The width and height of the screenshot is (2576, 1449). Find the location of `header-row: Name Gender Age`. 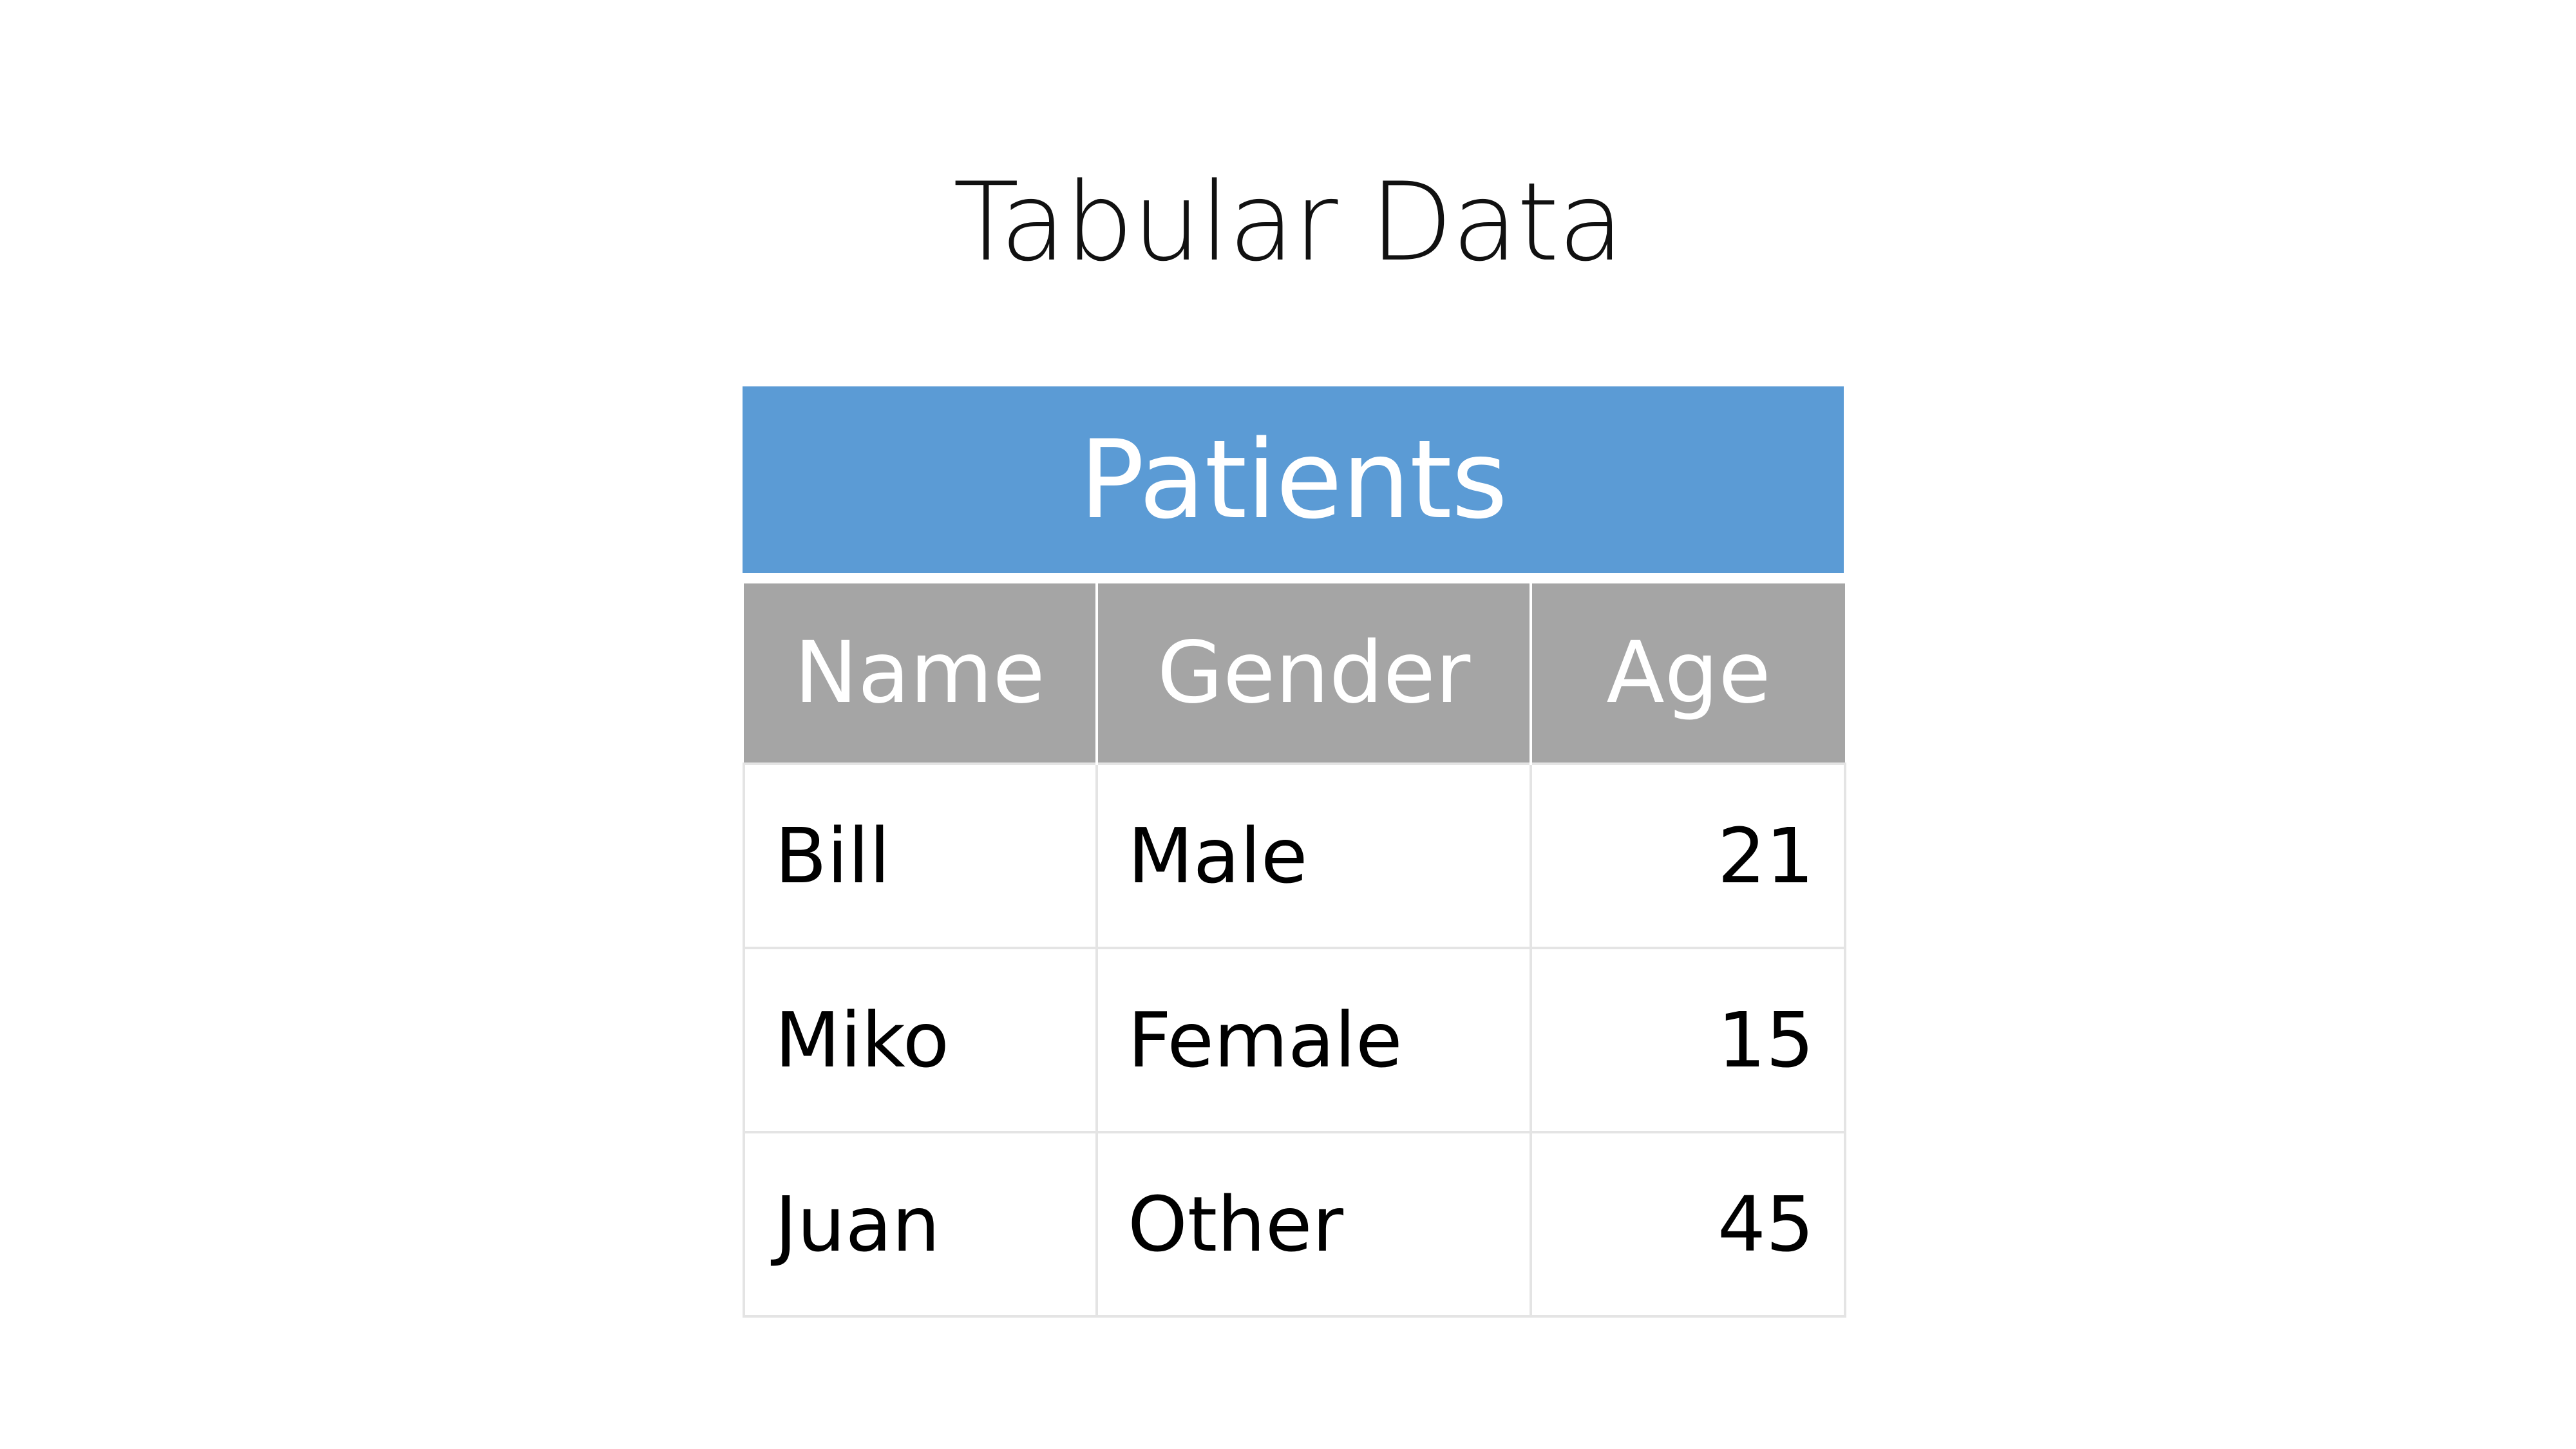

header-row: Name Gender Age is located at coordinates (1294, 674).